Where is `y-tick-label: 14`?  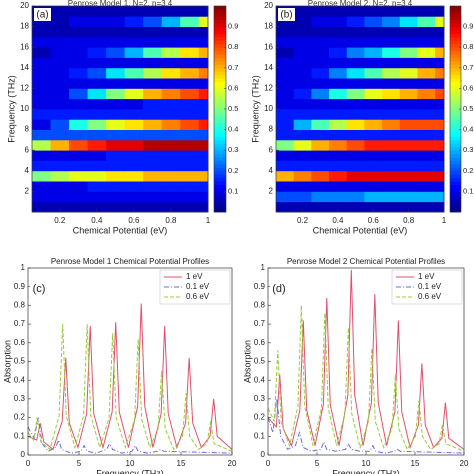
y-tick-label: 14 is located at coordinates (24, 67).